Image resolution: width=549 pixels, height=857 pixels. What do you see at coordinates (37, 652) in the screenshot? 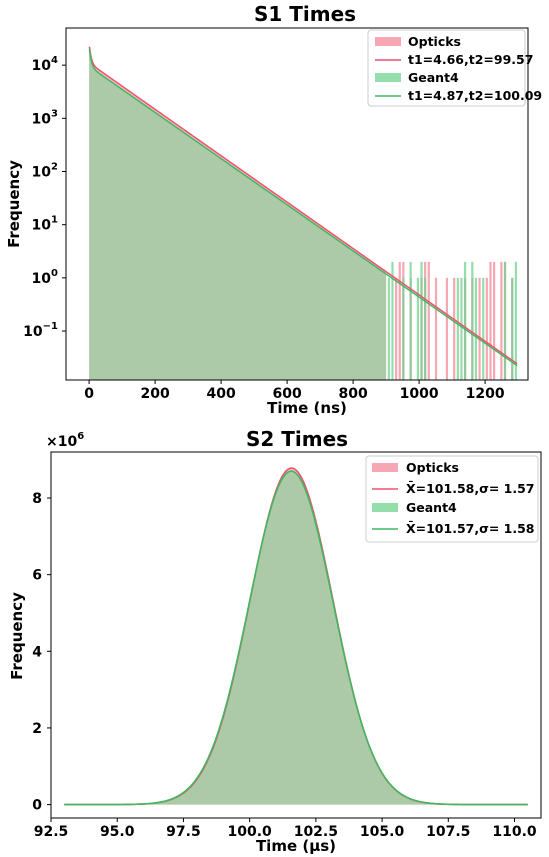
I see `s2-y-tick-label: 4` at bounding box center [37, 652].